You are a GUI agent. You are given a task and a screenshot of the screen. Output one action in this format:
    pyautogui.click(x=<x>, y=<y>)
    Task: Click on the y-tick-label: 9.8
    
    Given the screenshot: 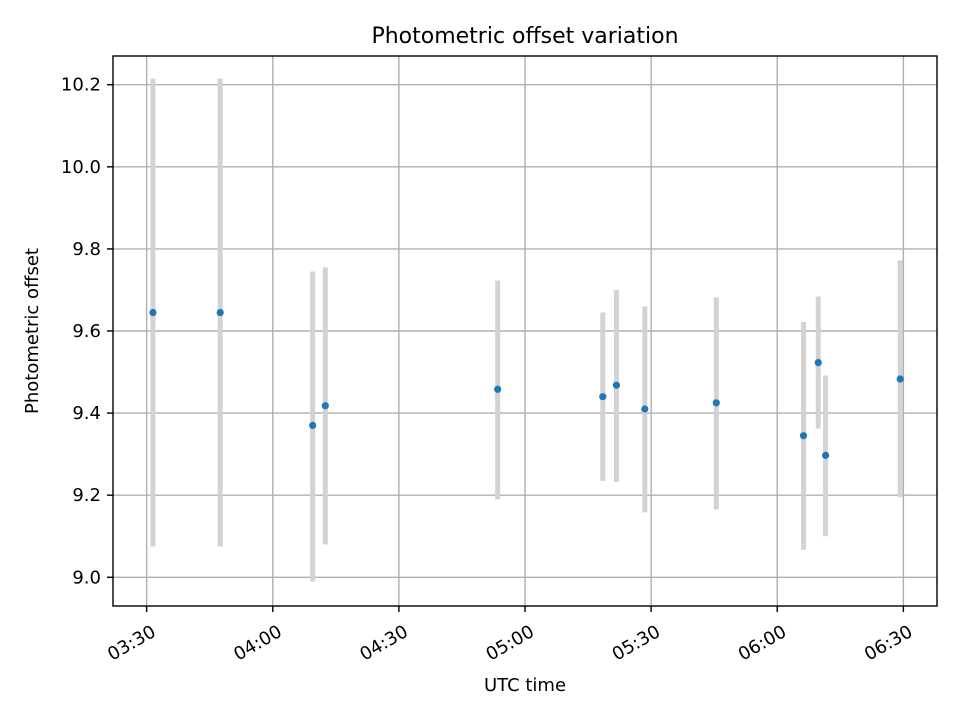 What is the action you would take?
    pyautogui.click(x=86, y=249)
    